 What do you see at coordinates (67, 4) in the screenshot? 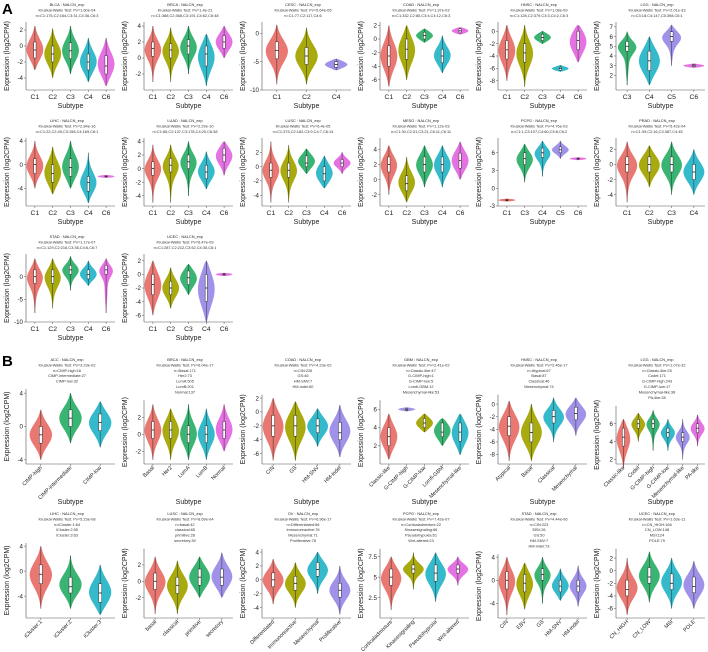
I see `chart-title: BLCA : NALCN_exp` at bounding box center [67, 4].